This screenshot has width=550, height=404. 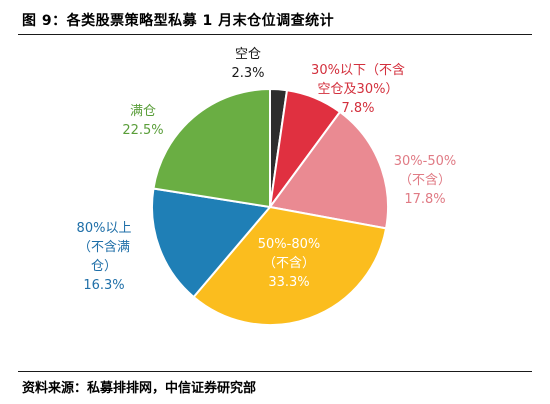 I want to click on slice-value-label: 22.5%, so click(x=142, y=130).